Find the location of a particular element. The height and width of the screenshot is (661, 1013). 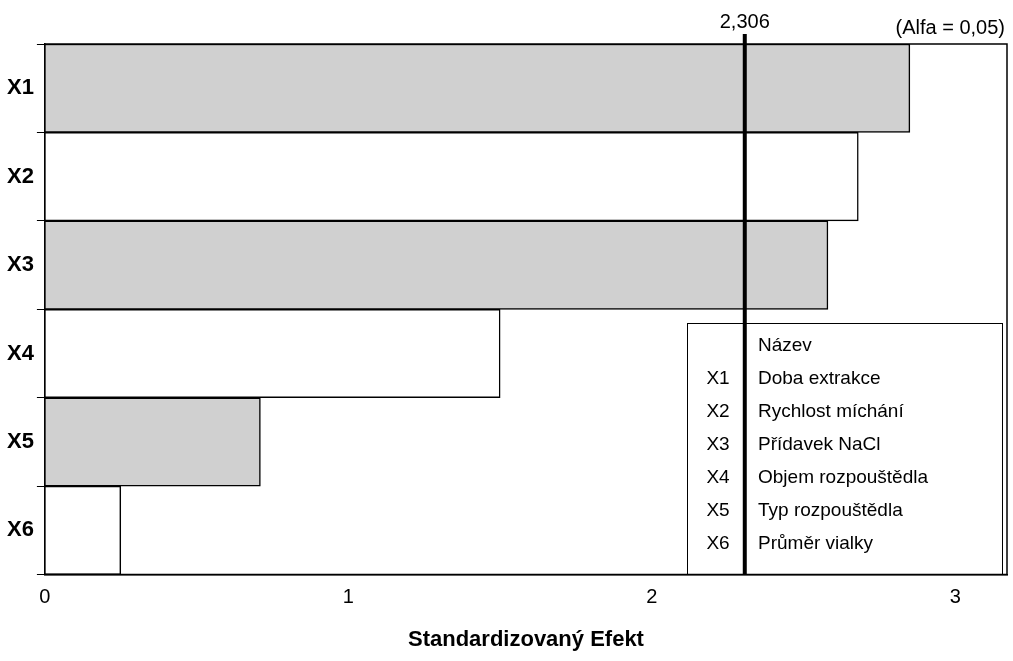

y-tick-label: X1 is located at coordinates (20, 87).